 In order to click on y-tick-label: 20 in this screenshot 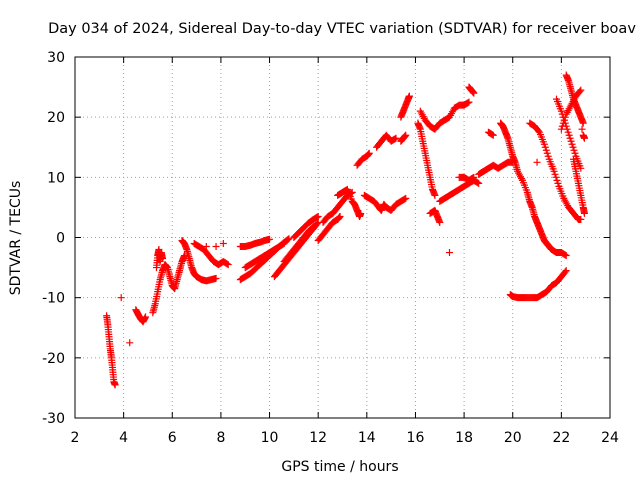, I will do `click(56, 118)`.